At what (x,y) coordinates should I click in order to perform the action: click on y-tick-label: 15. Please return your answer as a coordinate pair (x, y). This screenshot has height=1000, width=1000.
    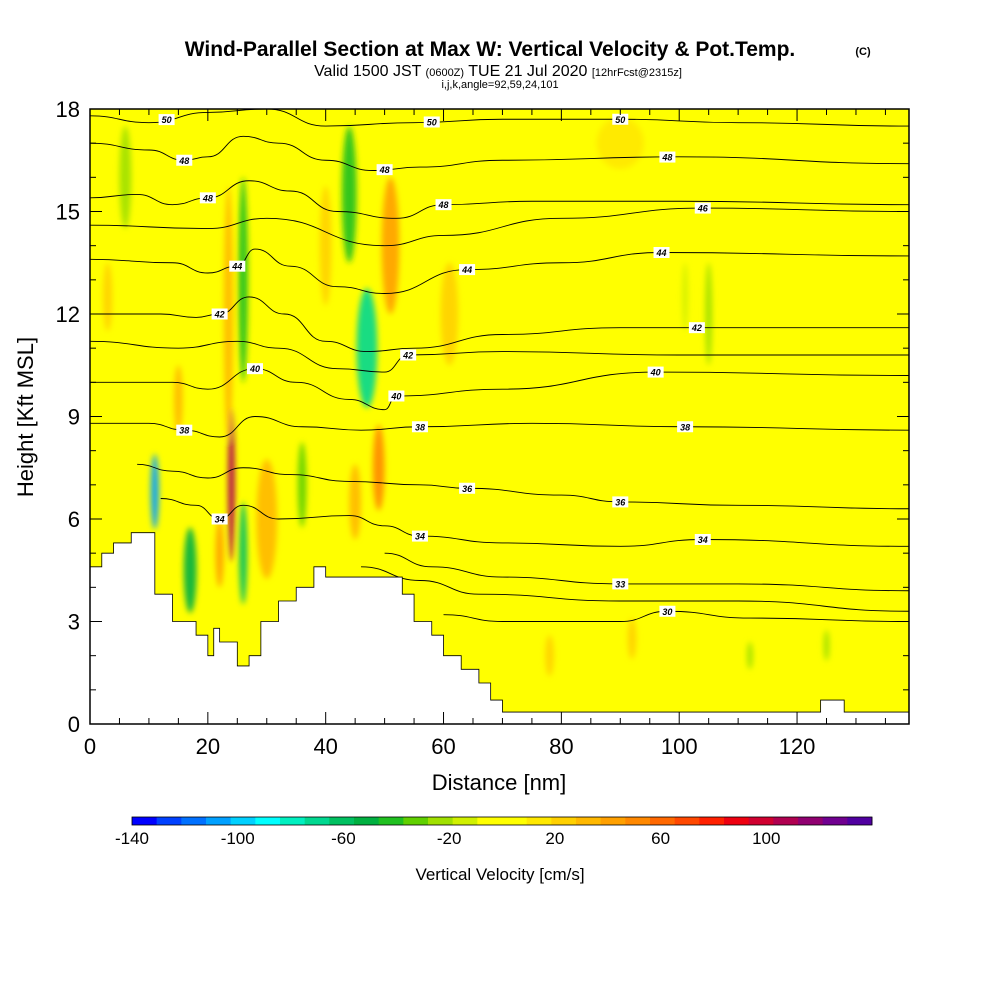
    Looking at the image, I should click on (68, 212).